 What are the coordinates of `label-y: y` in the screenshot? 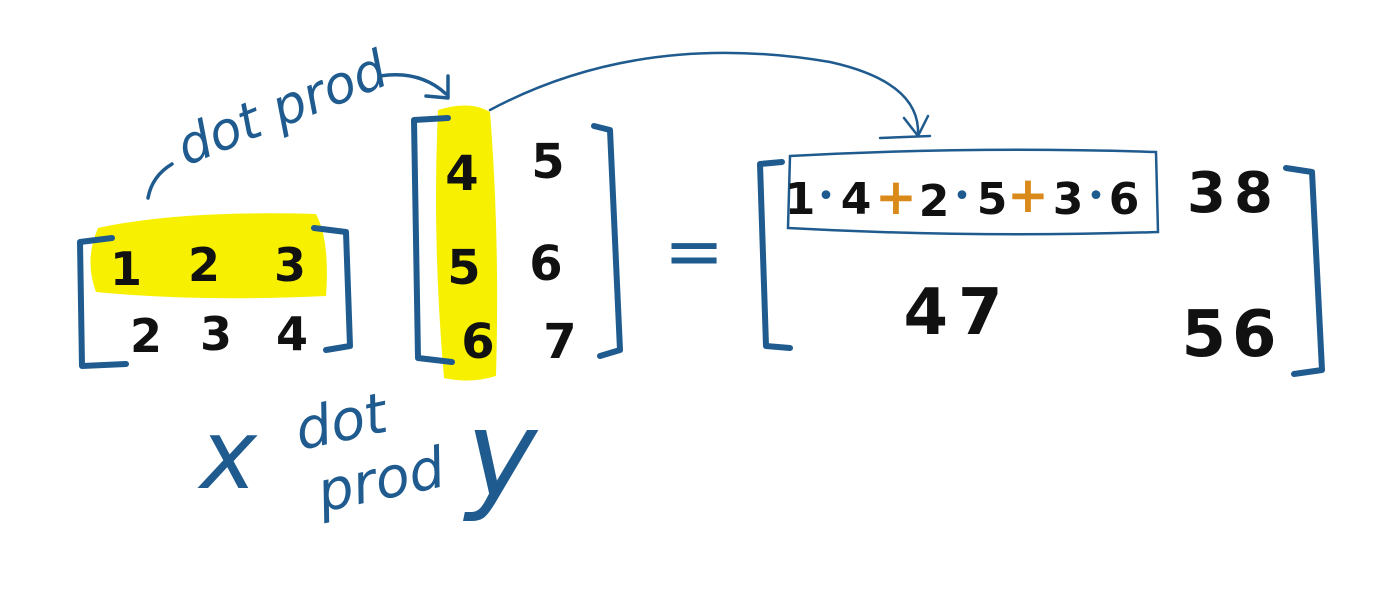 It's located at (501, 455).